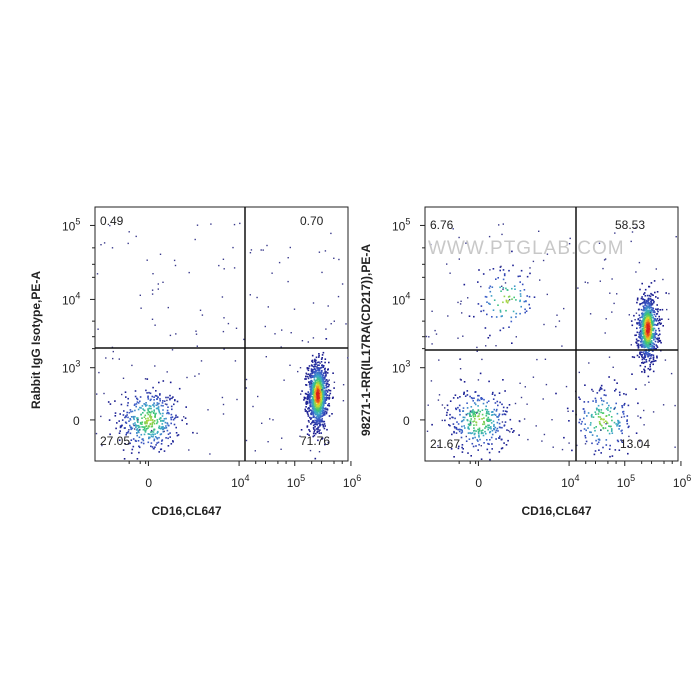 The height and width of the screenshot is (700, 700). What do you see at coordinates (366, 340) in the screenshot?
I see `y-axis-label: 98271-1-RR(IL17RA(CD217)),PE-A` at bounding box center [366, 340].